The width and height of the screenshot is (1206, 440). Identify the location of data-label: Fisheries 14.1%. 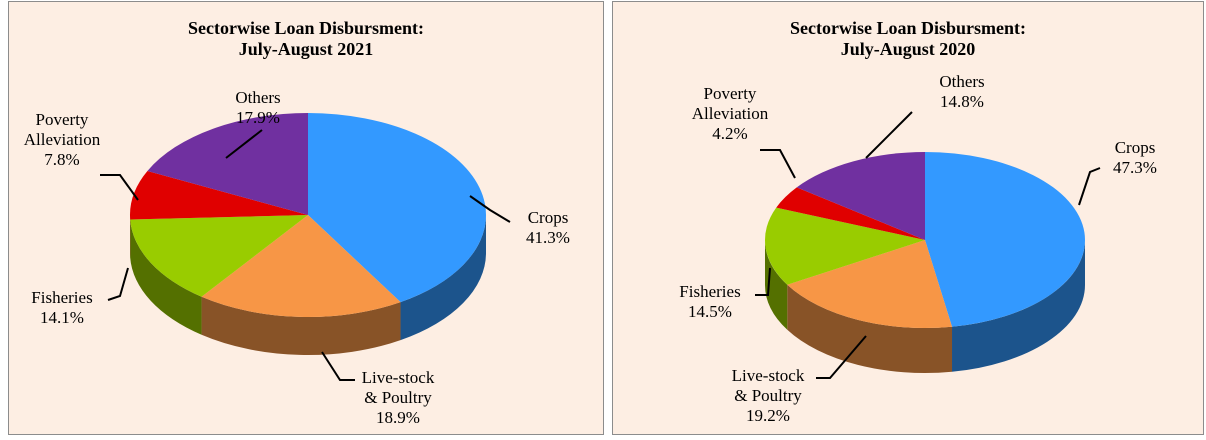
(62, 308).